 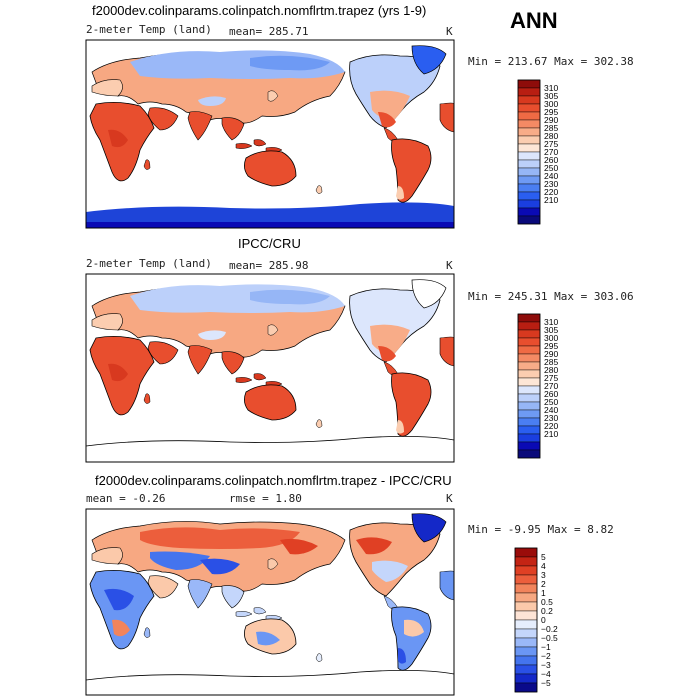 I want to click on panel-3-min-max: Min = -9.95 Max = 8.82, so click(x=541, y=529).